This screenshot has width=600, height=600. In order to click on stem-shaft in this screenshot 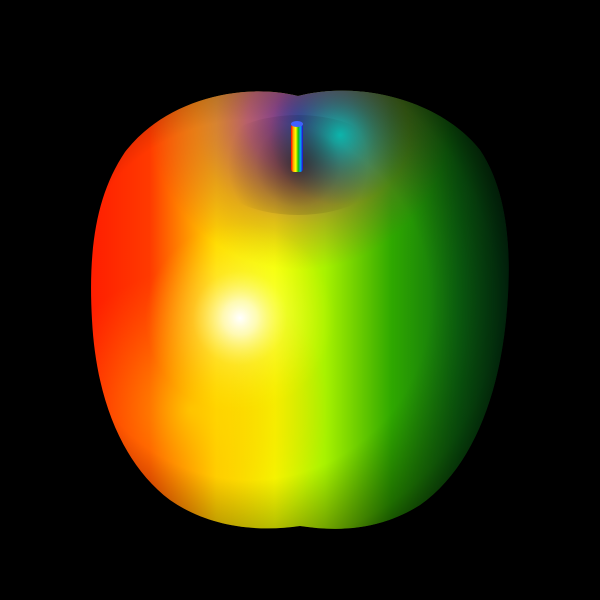, I will do `click(297, 148)`.